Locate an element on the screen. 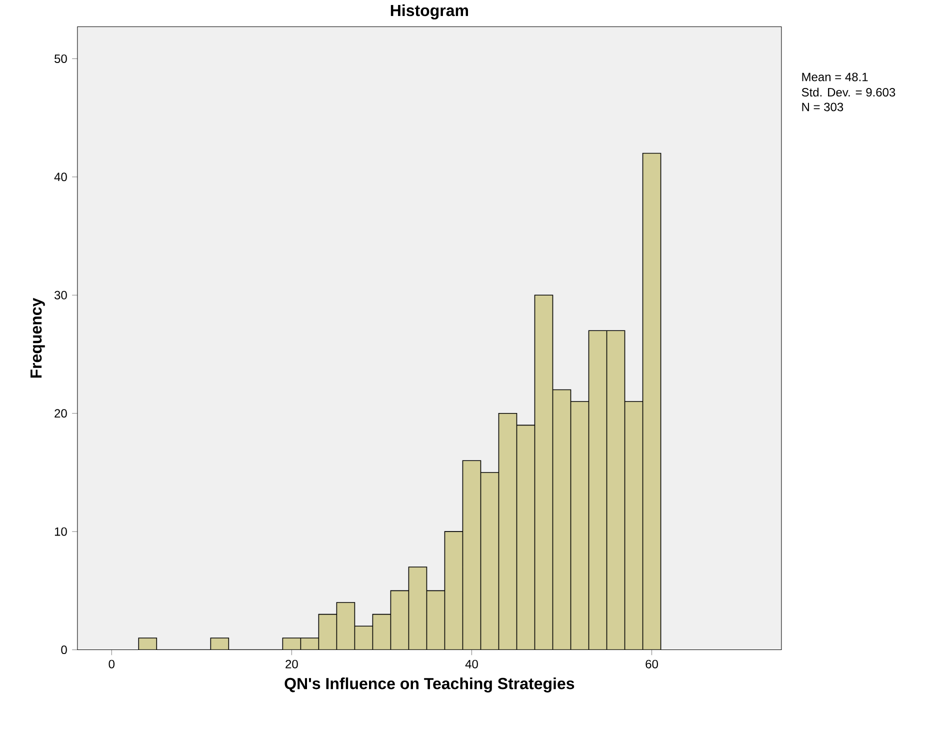 The width and height of the screenshot is (947, 738). y-tick-label: 30 is located at coordinates (60, 295).